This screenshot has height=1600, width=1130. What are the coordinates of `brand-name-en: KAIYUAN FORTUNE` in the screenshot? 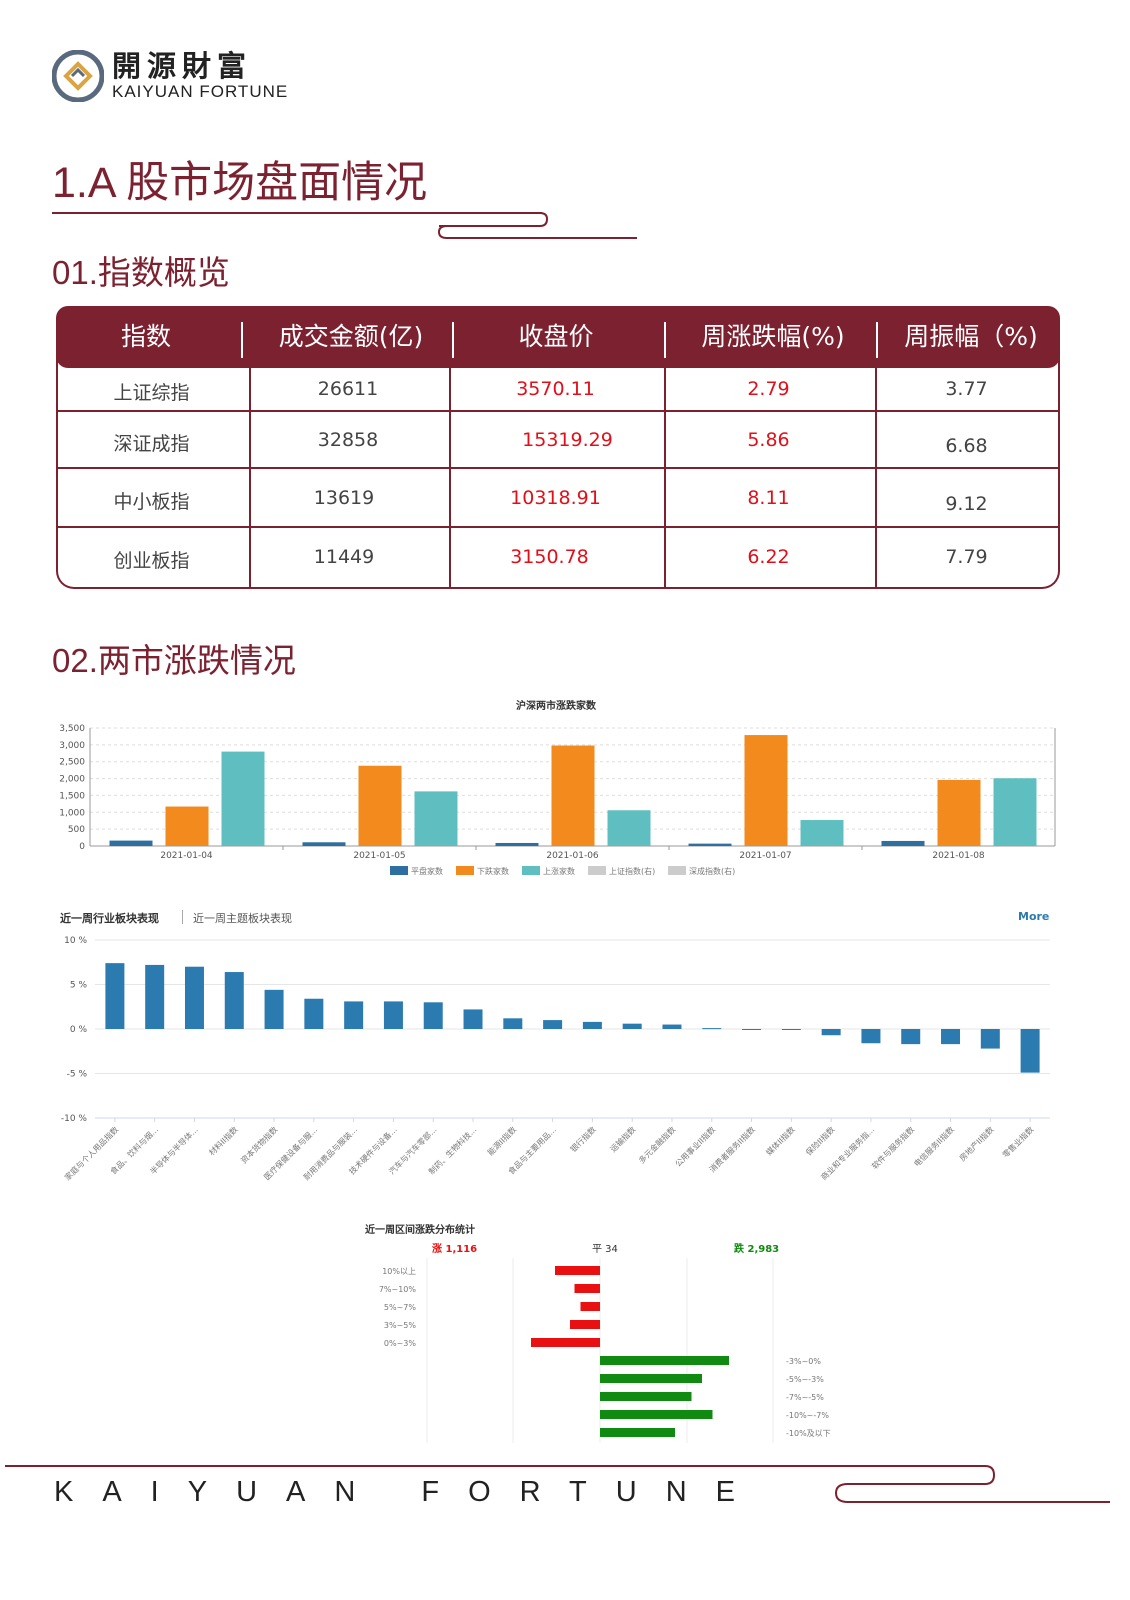 It's located at (200, 91).